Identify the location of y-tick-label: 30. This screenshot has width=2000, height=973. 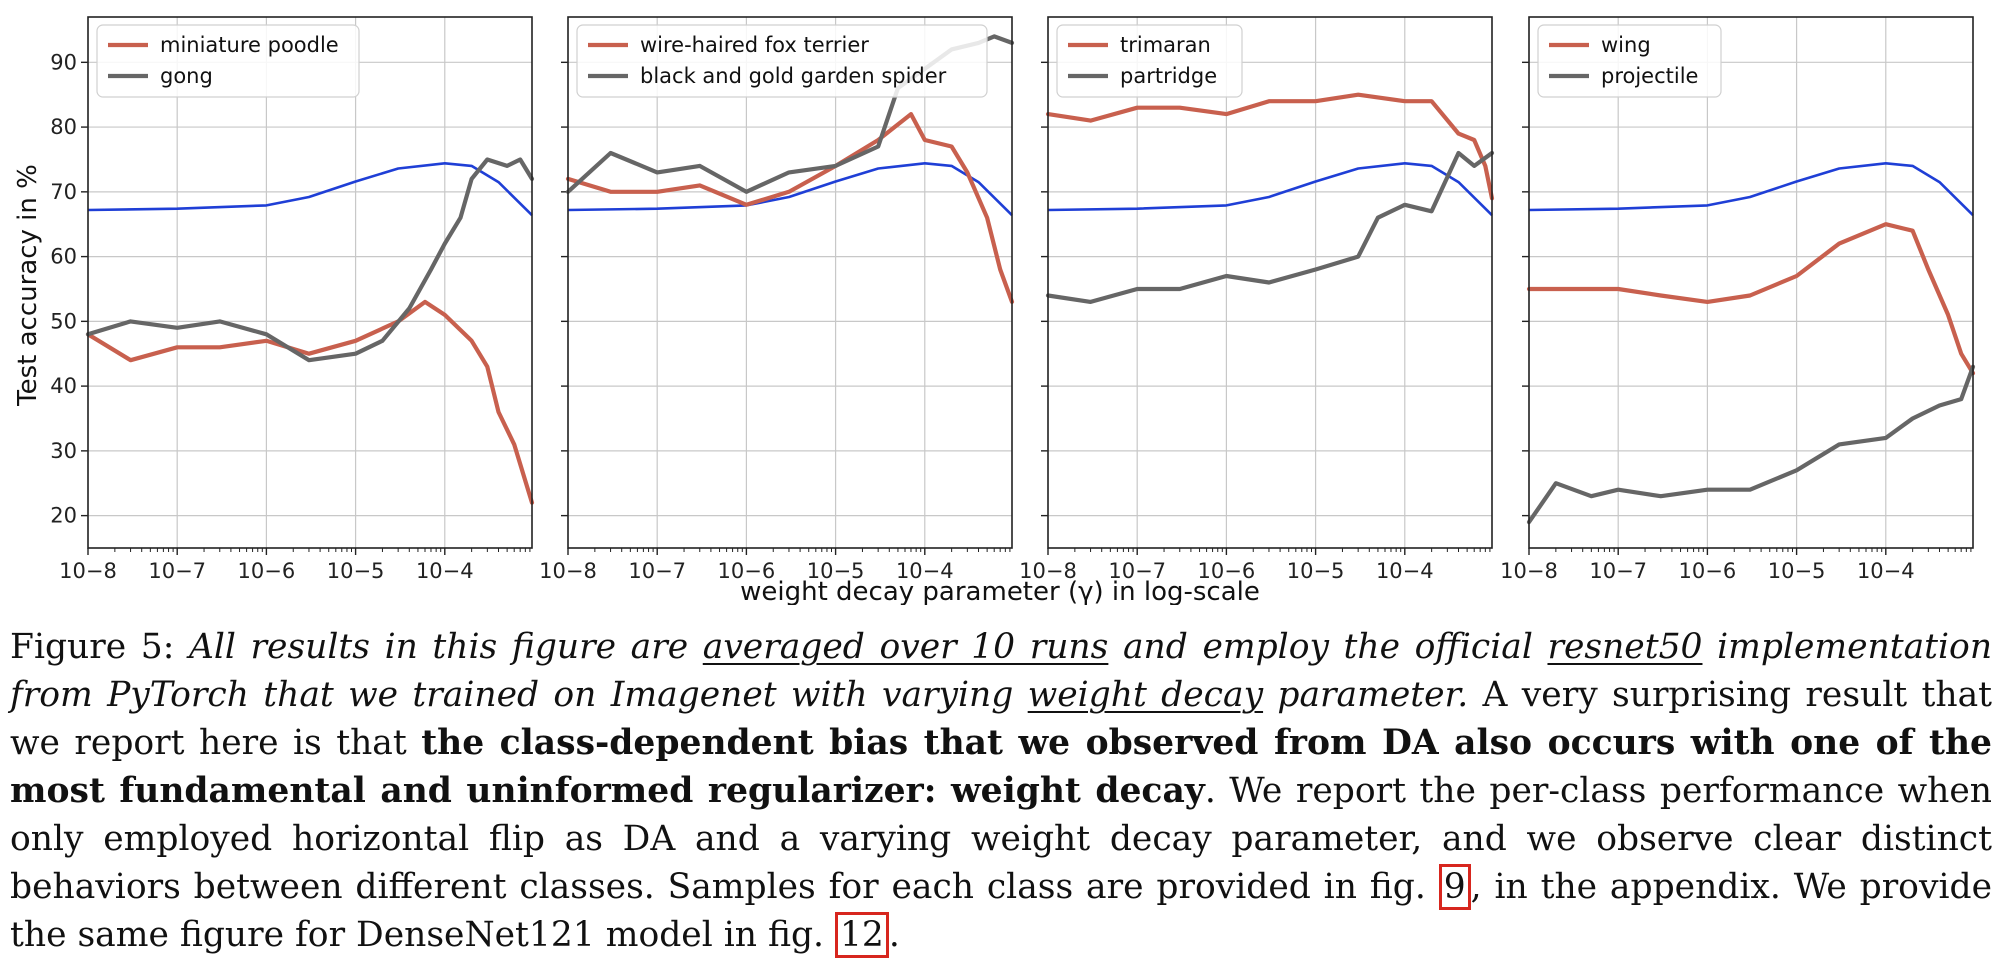
(63, 451).